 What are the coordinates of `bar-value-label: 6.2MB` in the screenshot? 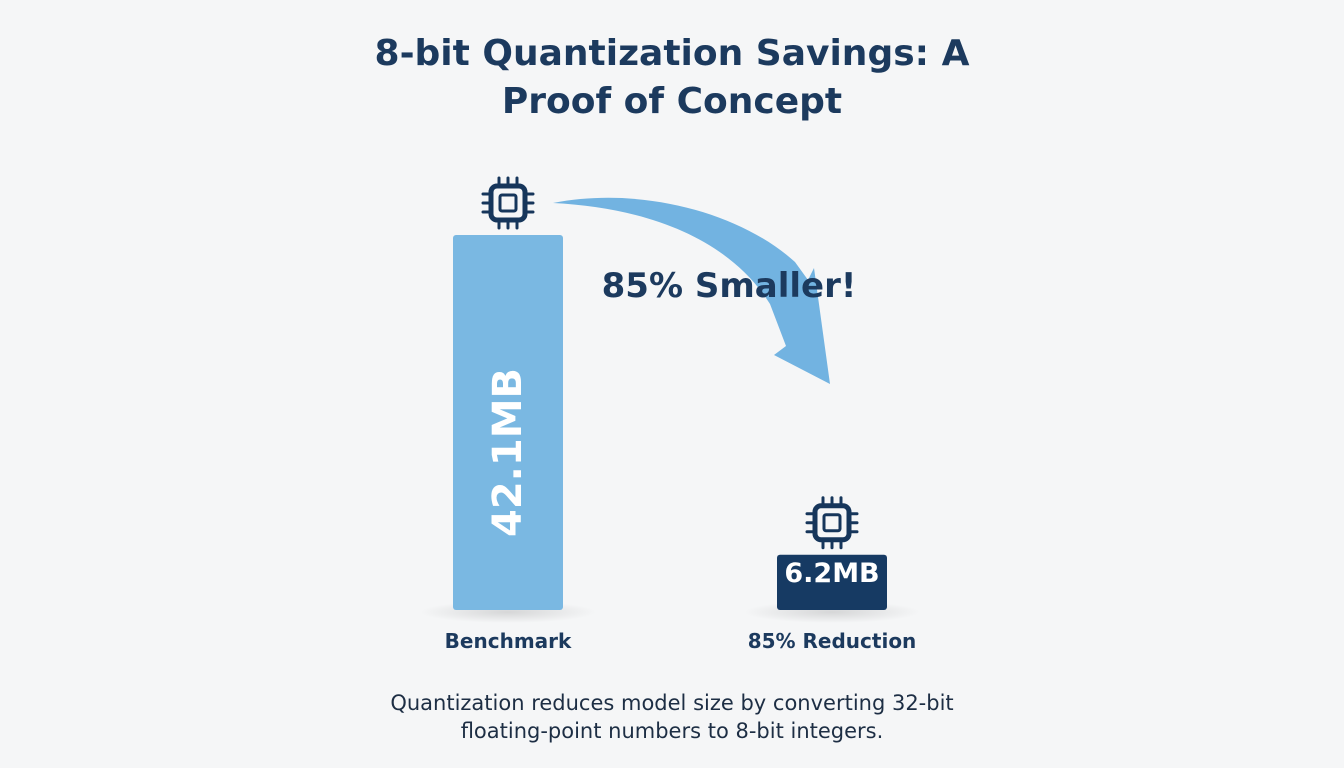 It's located at (831, 573).